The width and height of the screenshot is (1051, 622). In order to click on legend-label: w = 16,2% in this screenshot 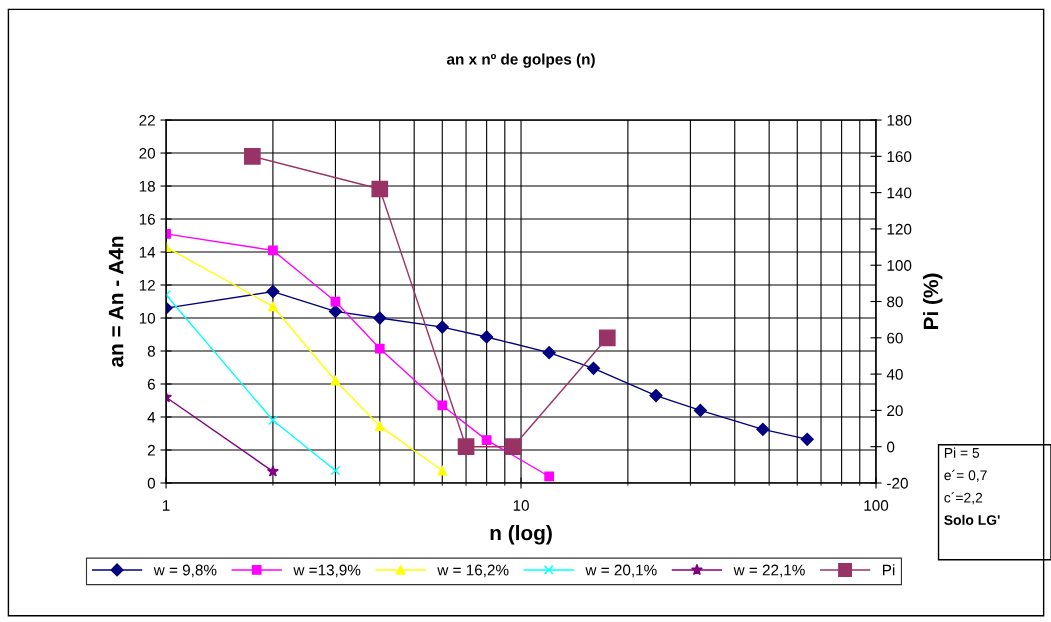, I will do `click(473, 571)`.